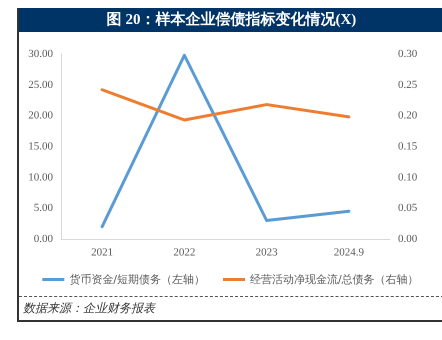  Describe the element at coordinates (408, 54) in the screenshot. I see `y2-tick-label: 0.30` at that location.